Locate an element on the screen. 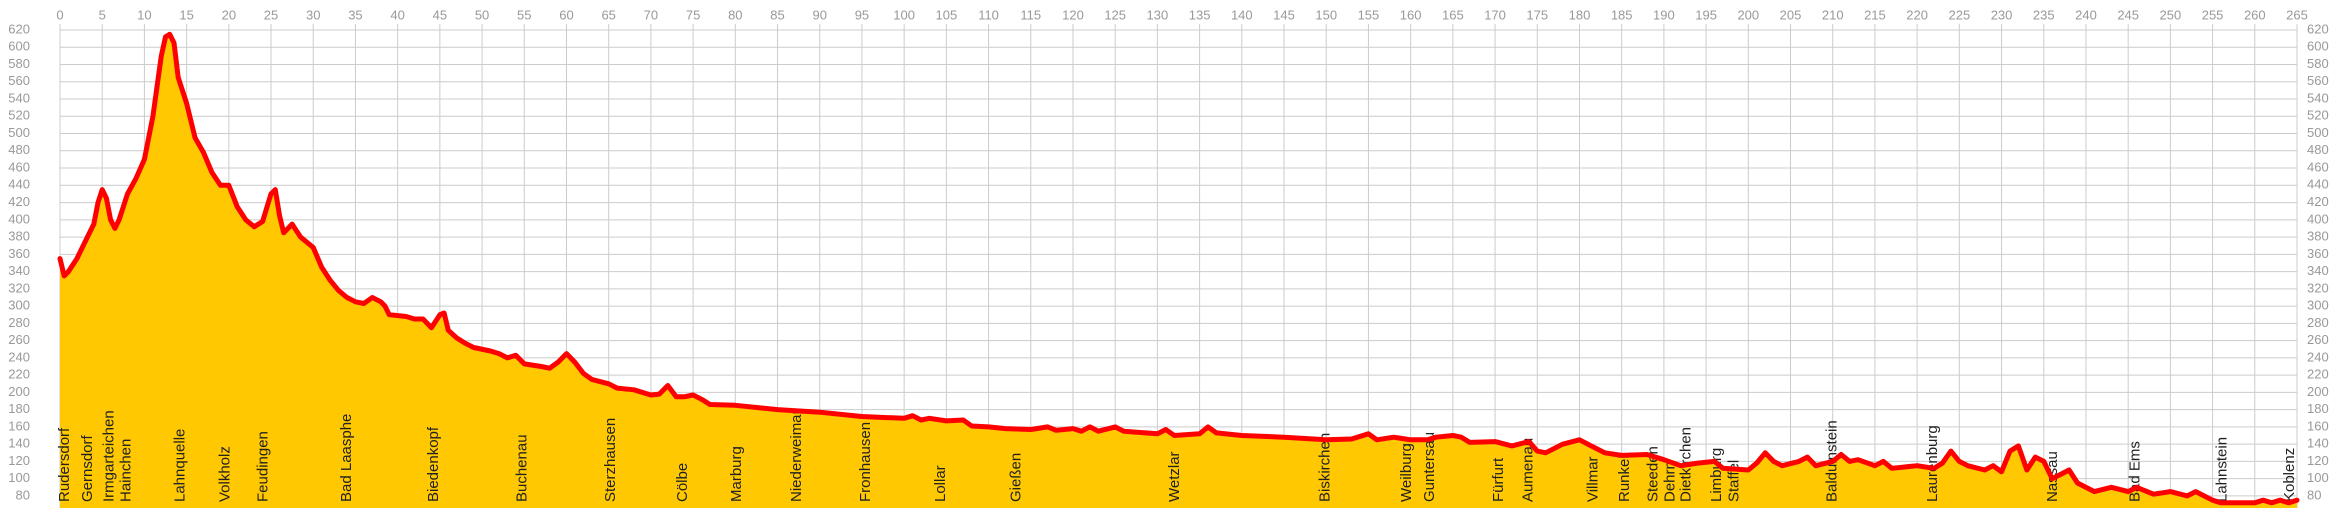 The width and height of the screenshot is (2346, 508). y-tick-label-right: 540 is located at coordinates (2318, 97).